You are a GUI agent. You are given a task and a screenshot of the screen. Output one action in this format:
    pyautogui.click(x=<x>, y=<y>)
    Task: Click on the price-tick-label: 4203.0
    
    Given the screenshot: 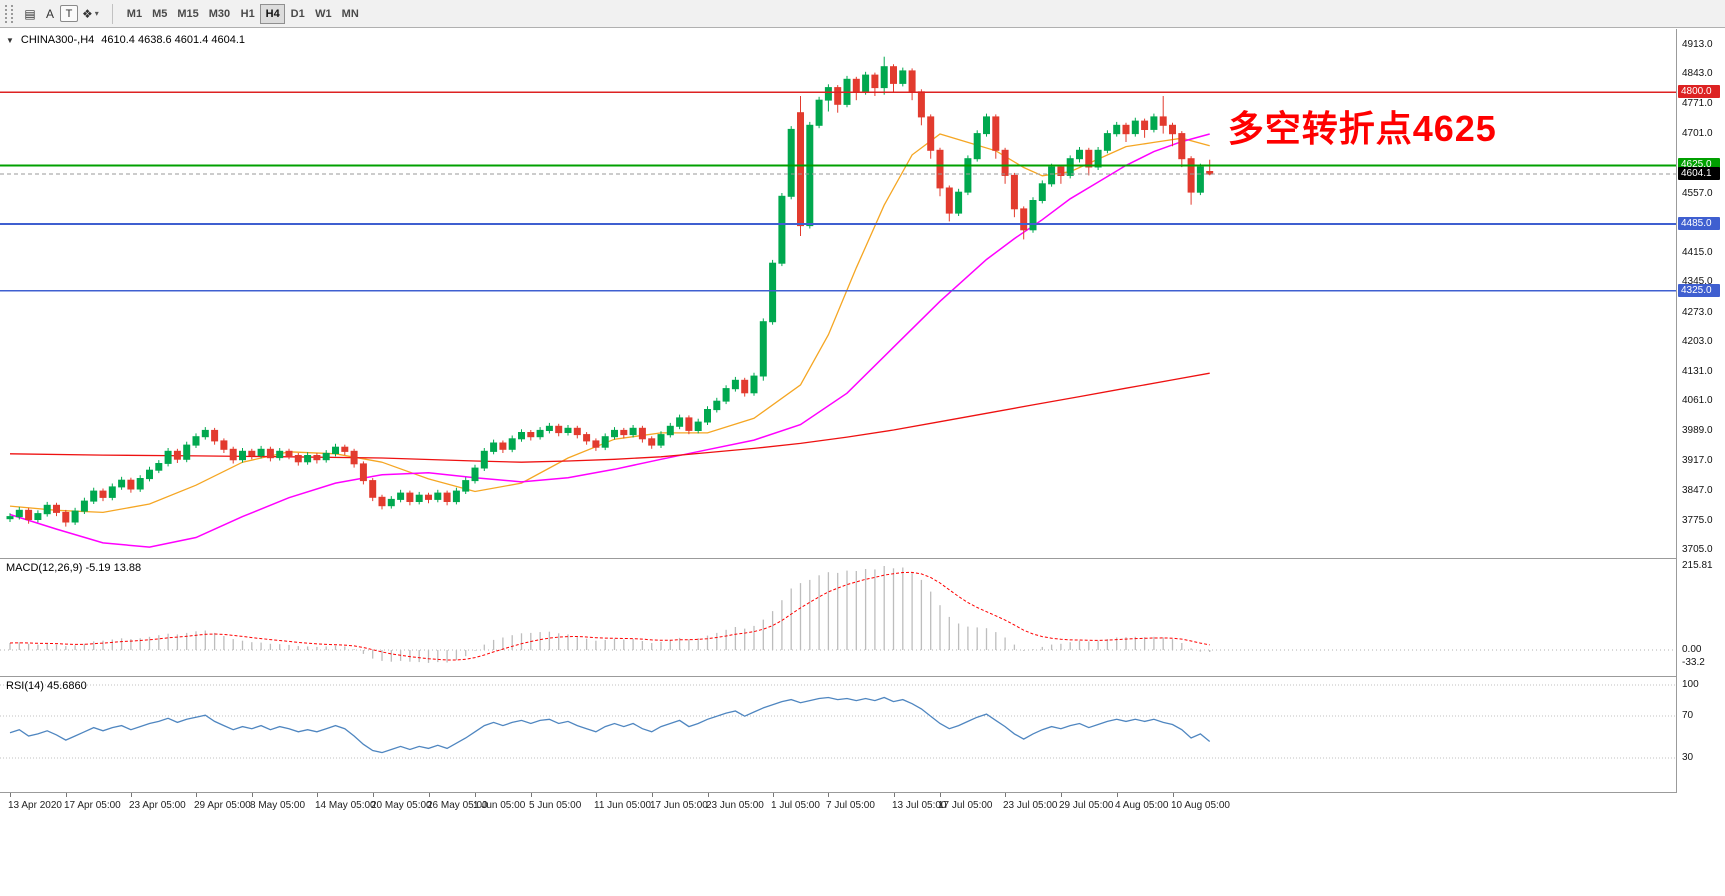 What is the action you would take?
    pyautogui.click(x=1697, y=341)
    